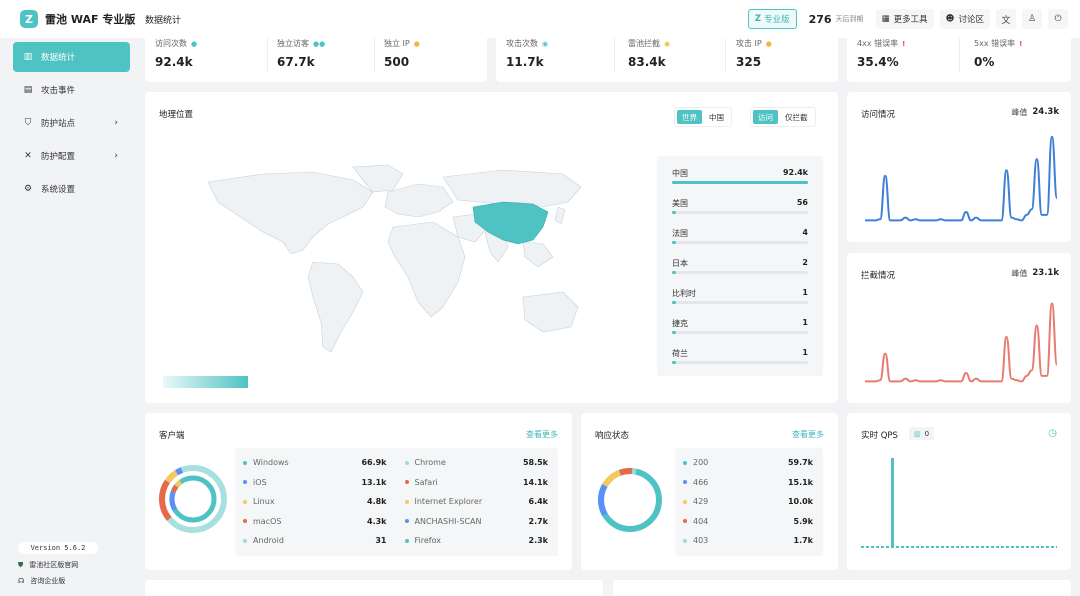 This screenshot has height=596, width=1080. I want to click on legend-value: 4.8k, so click(377, 501).